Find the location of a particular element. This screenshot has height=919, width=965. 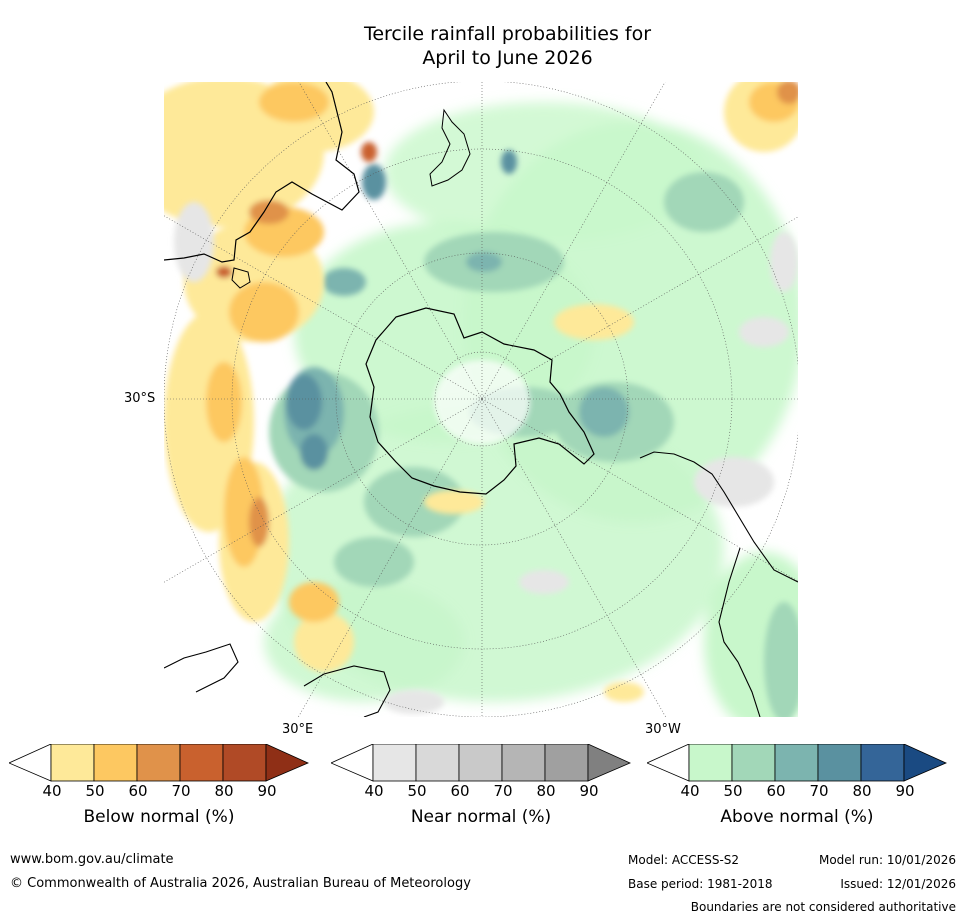

colorbar-below-normal-label: Below normal (%) is located at coordinates (159, 817).